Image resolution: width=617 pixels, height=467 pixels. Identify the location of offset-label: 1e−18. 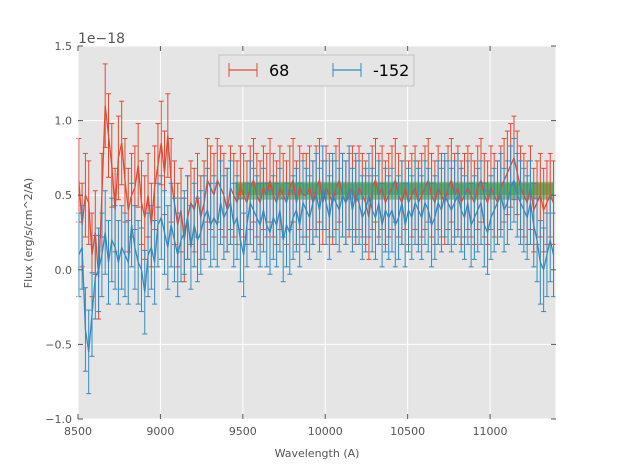
(101, 39).